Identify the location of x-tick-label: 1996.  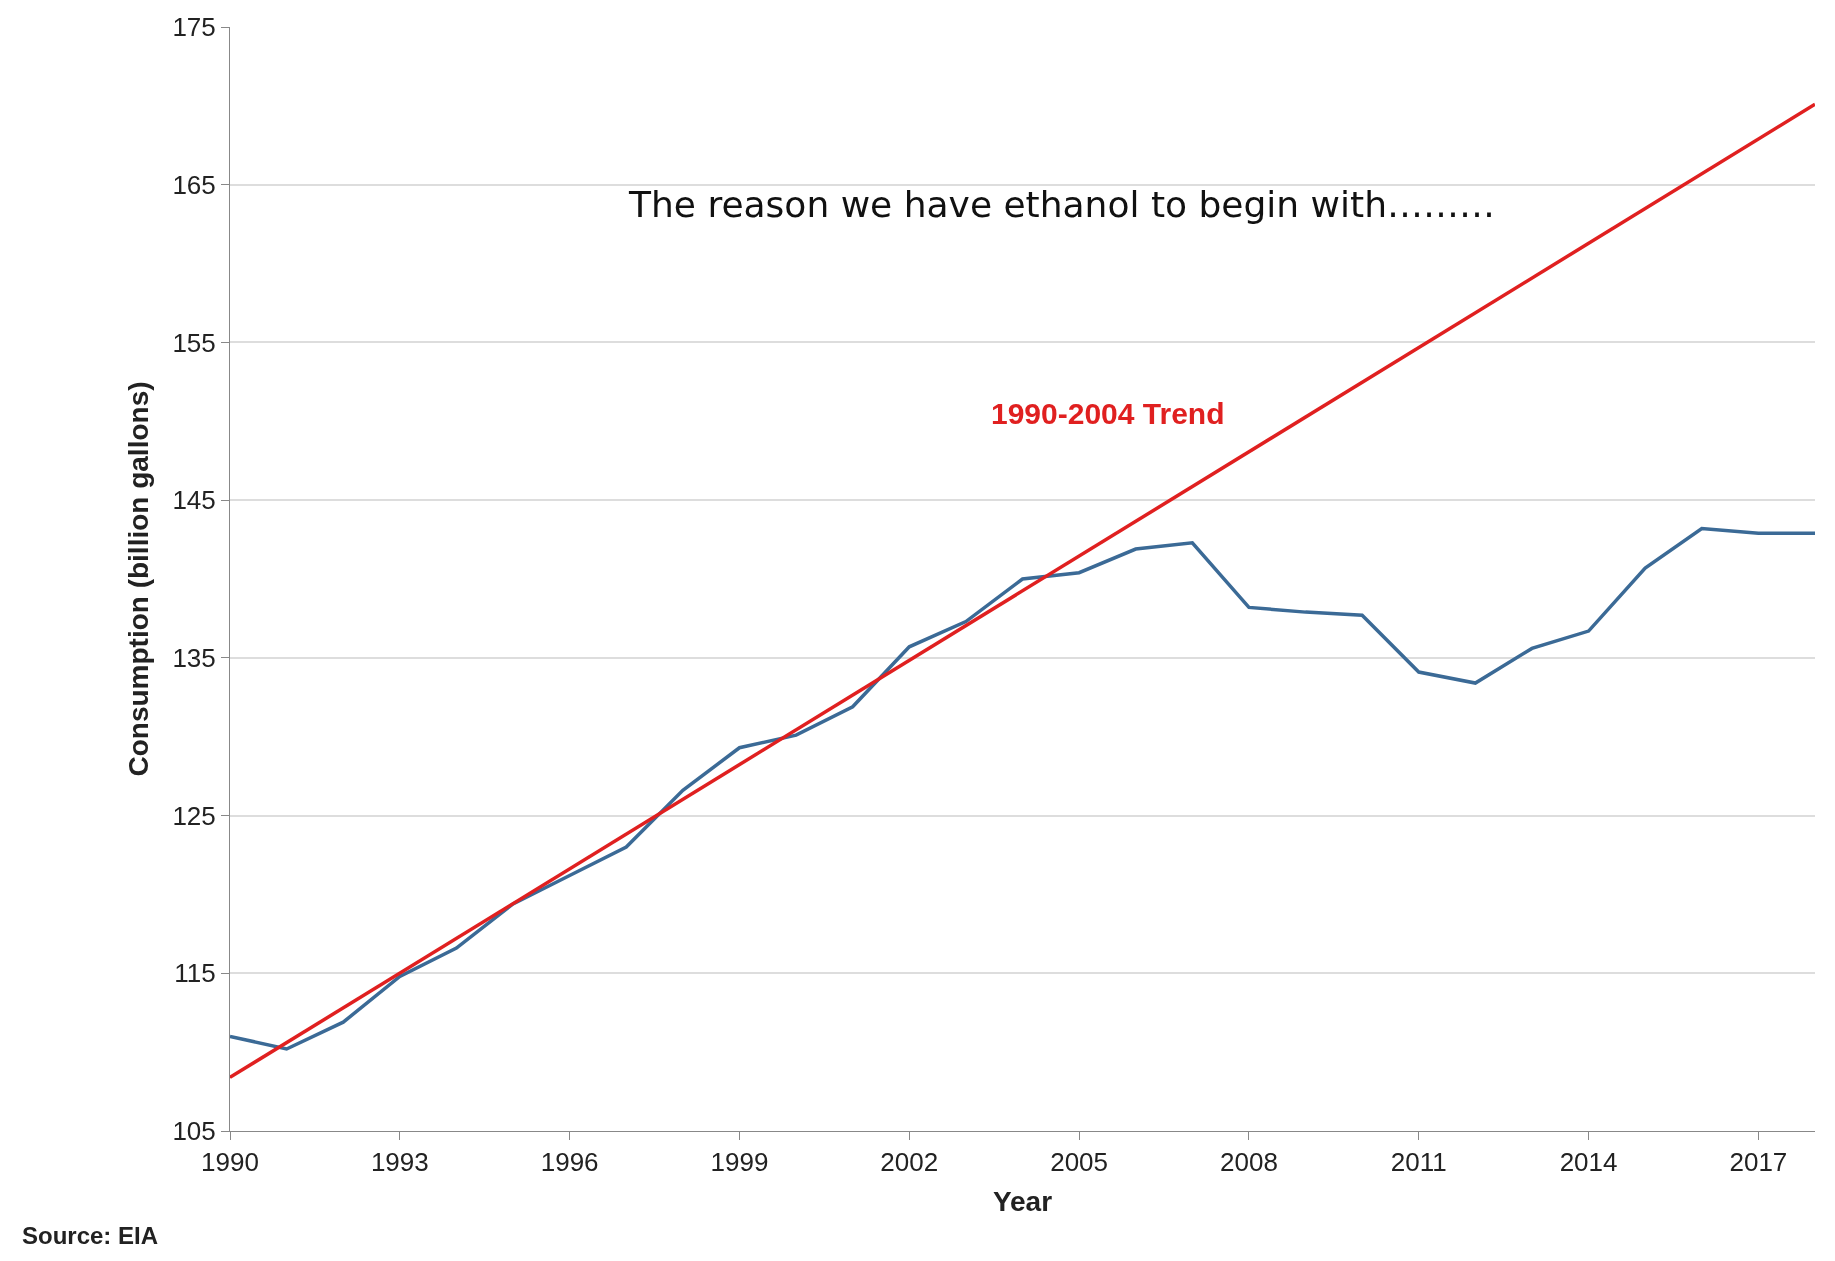
(569, 1162).